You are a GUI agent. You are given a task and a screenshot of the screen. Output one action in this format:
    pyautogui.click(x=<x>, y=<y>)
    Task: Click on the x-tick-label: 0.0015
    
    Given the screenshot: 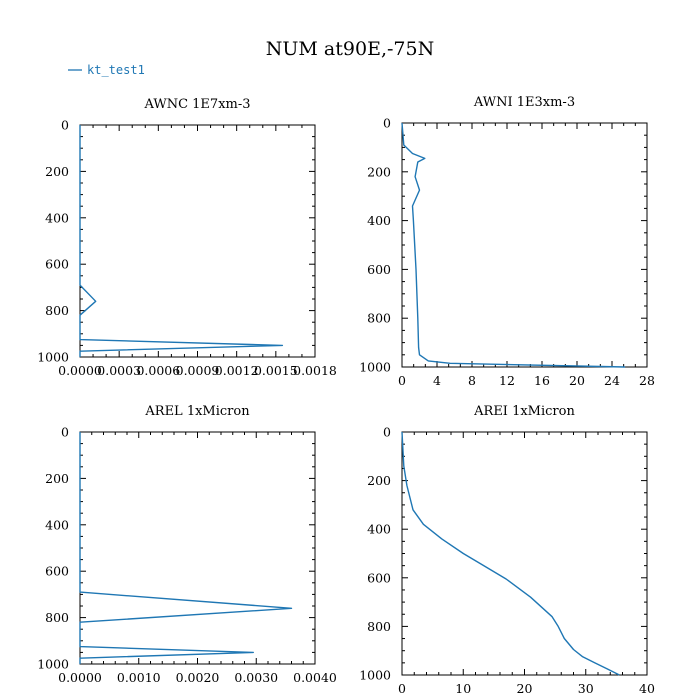 What is the action you would take?
    pyautogui.click(x=276, y=370)
    